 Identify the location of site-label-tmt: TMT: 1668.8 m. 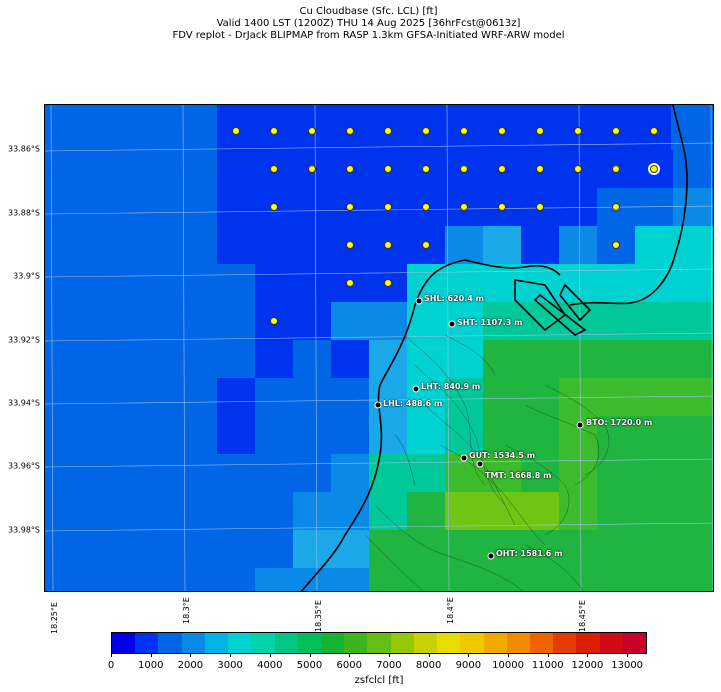
(518, 475).